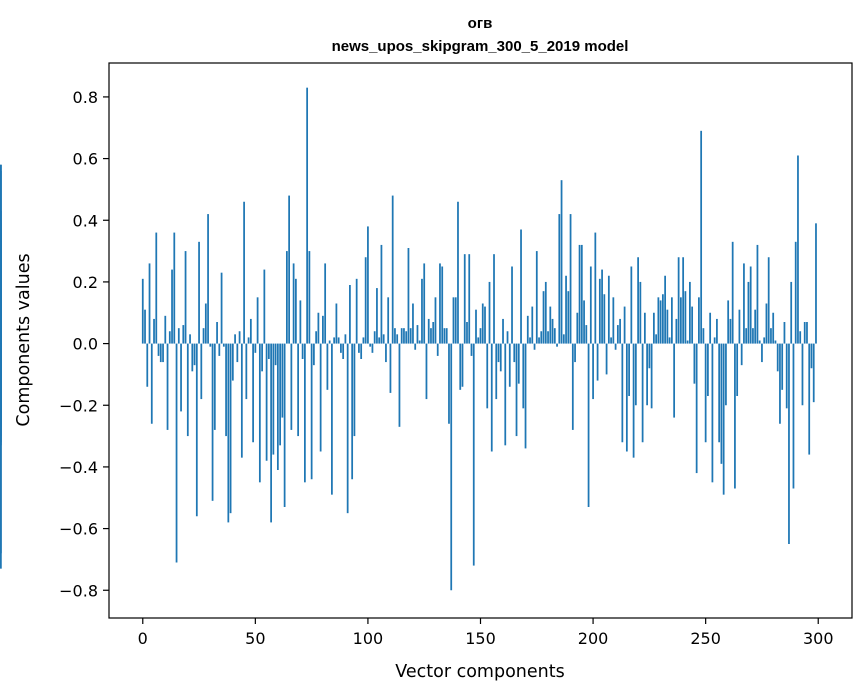  Describe the element at coordinates (85, 97) in the screenshot. I see `y-tick-label: 0.8` at that location.